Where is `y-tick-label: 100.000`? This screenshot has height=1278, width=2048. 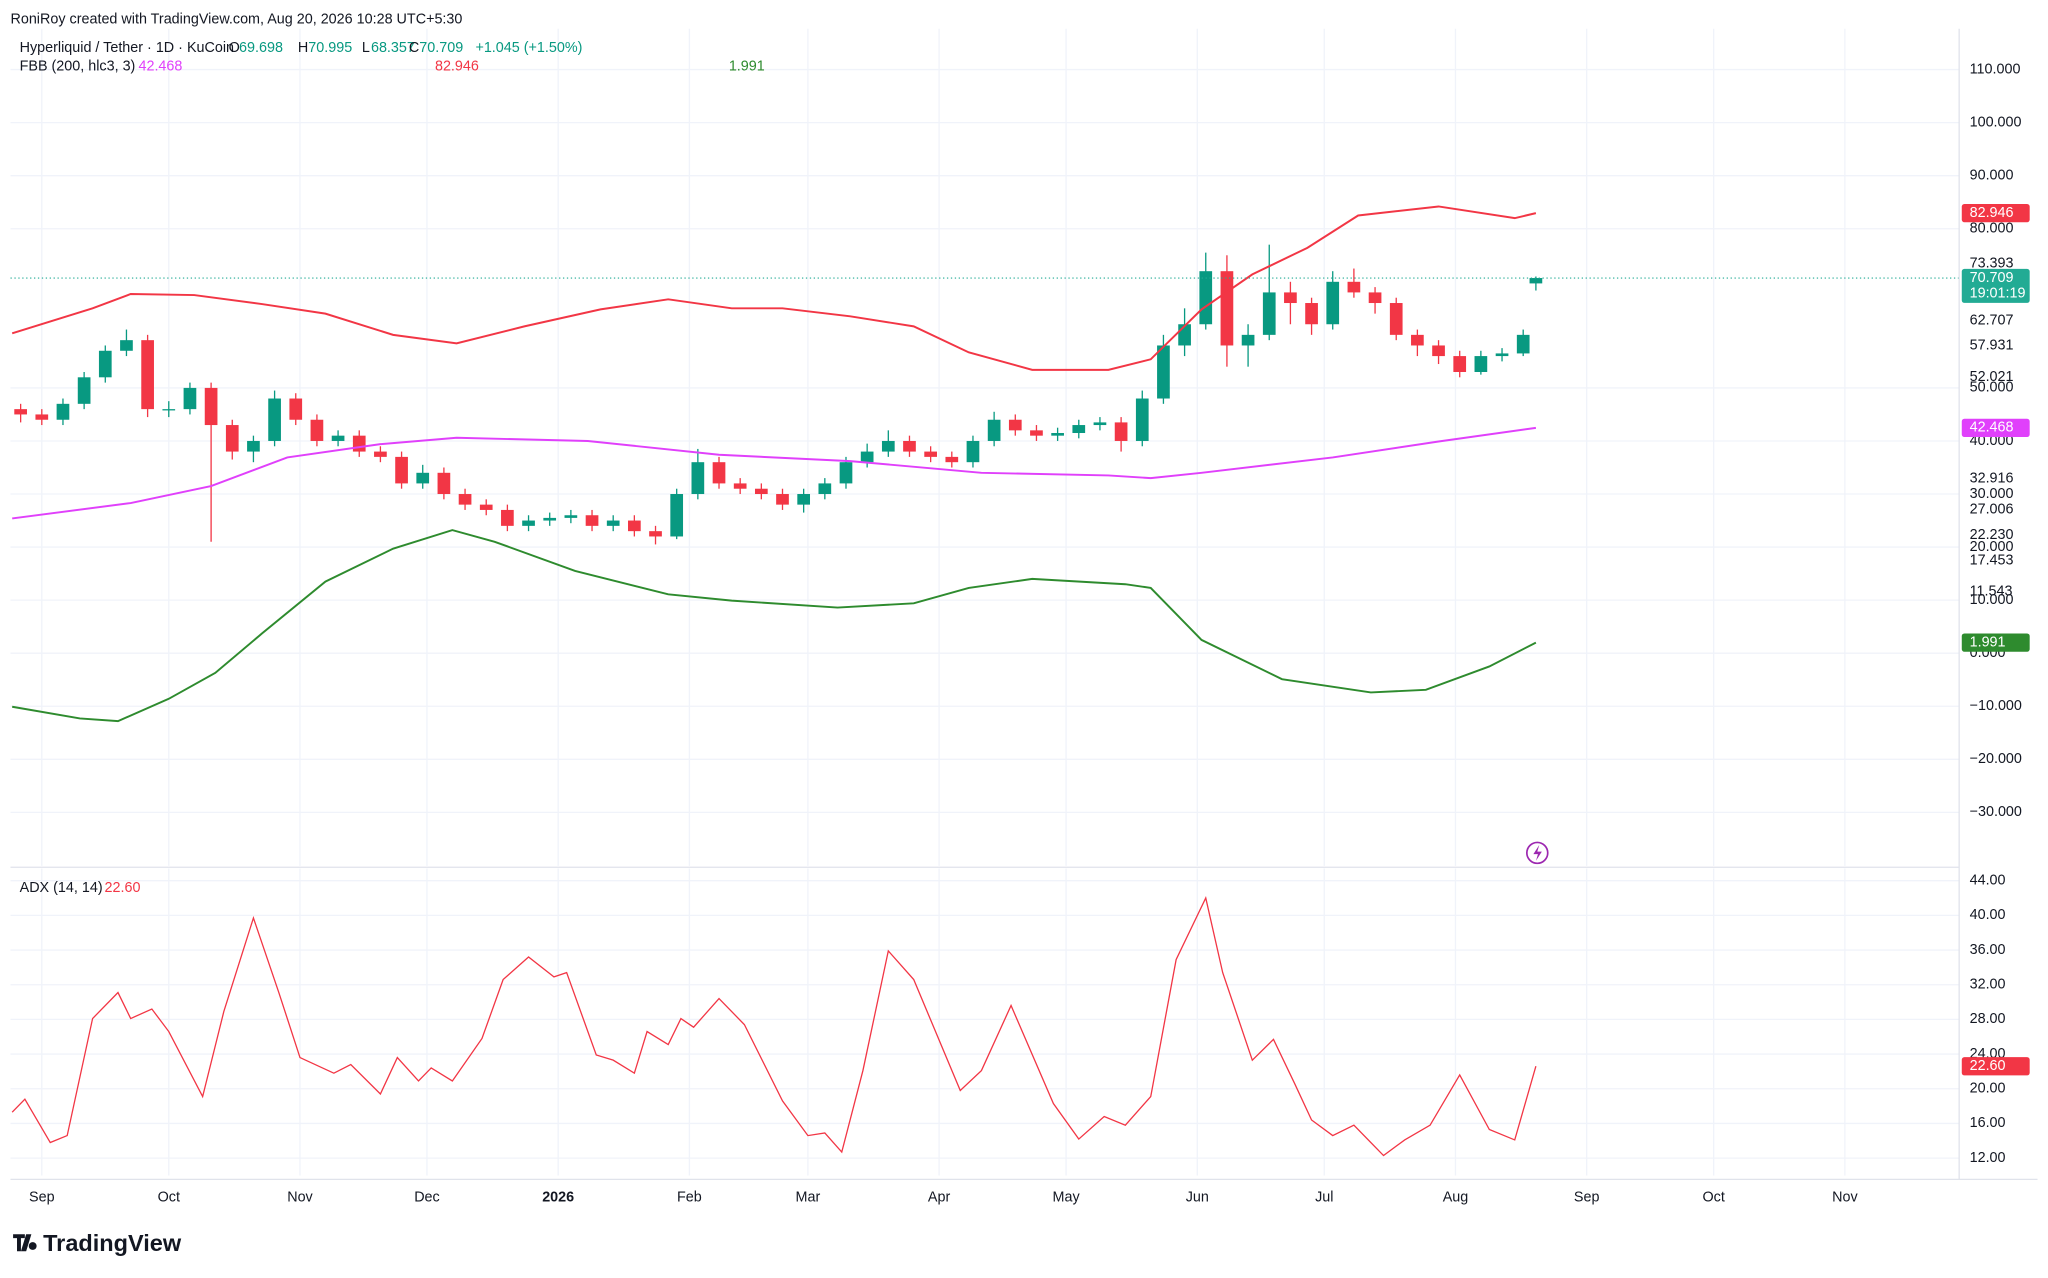
y-tick-label: 100.000 is located at coordinates (1996, 122).